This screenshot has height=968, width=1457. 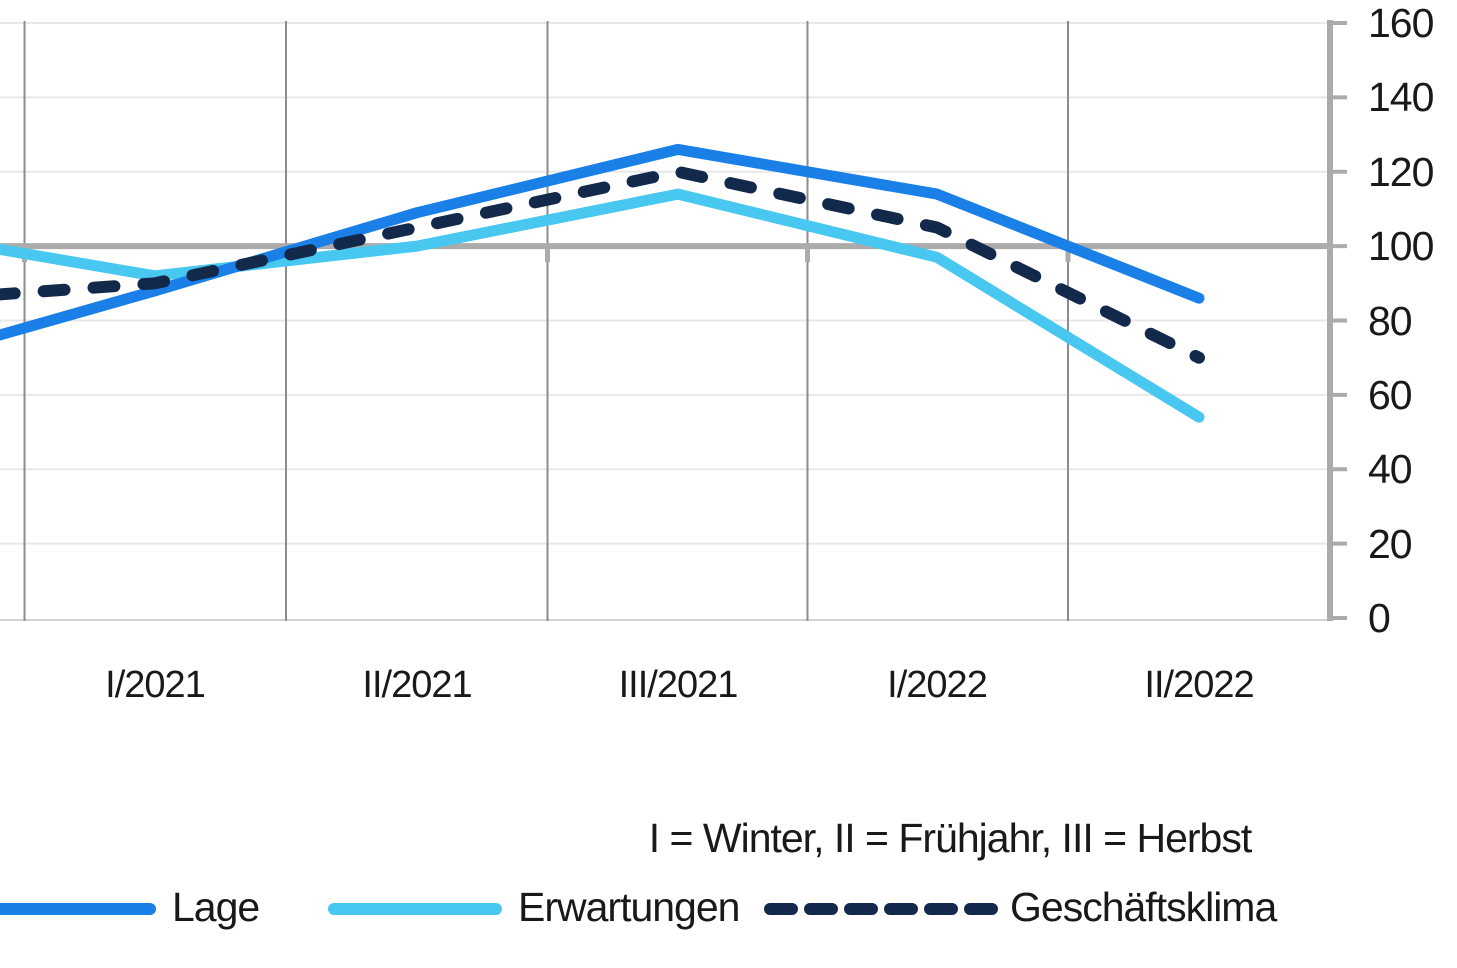 What do you see at coordinates (886, 909) in the screenshot?
I see `legend-swatch-geschaeftsklima` at bounding box center [886, 909].